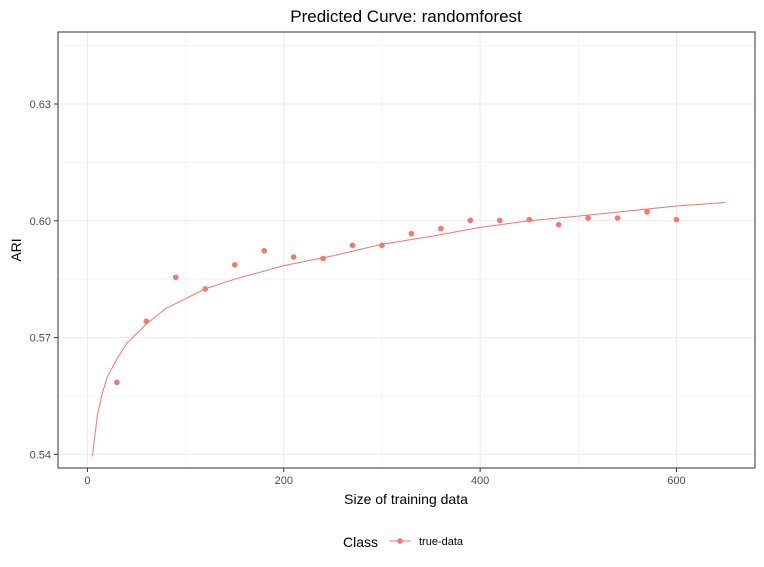 The image size is (764, 567). I want to click on x-tick-label: 600, so click(676, 481).